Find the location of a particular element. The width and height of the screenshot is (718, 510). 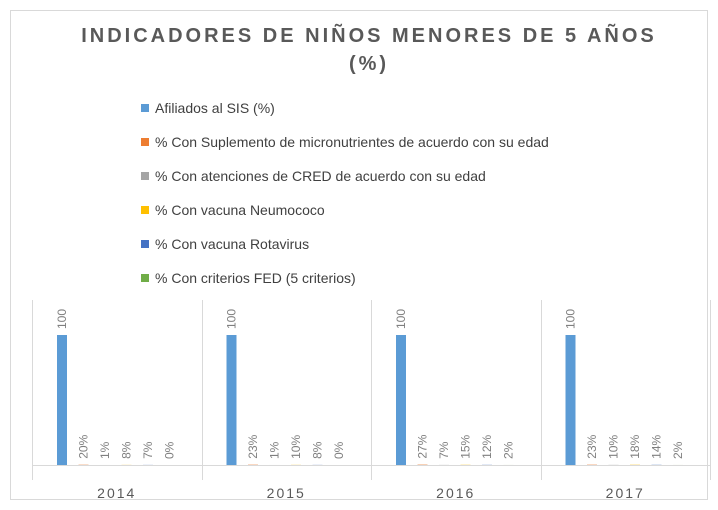

data-label: 20% is located at coordinates (84, 446).